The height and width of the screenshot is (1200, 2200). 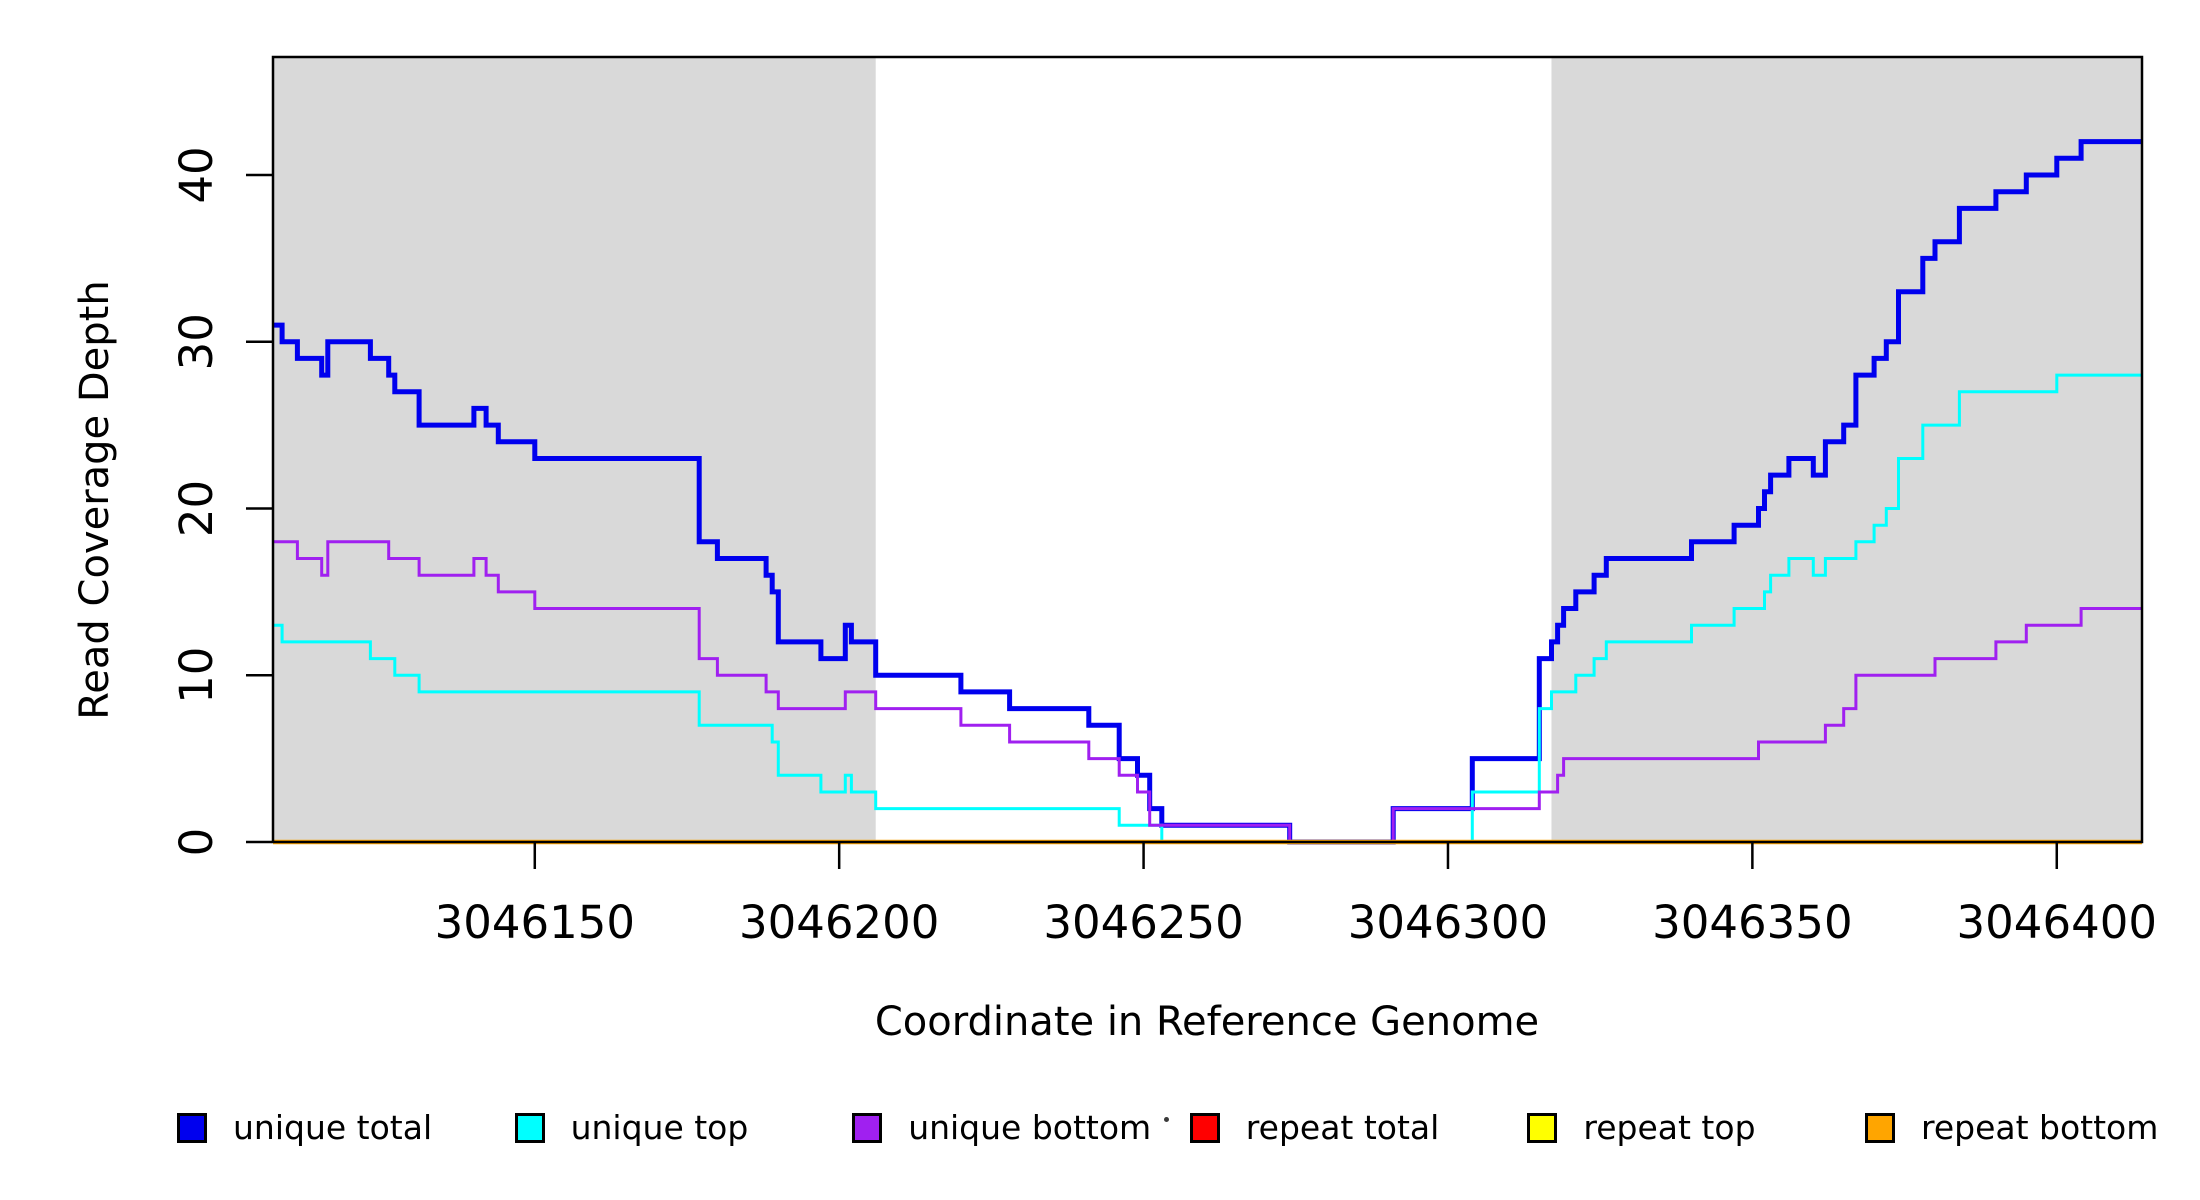 What do you see at coordinates (196, 675) in the screenshot?
I see `y-tick-label: 10` at bounding box center [196, 675].